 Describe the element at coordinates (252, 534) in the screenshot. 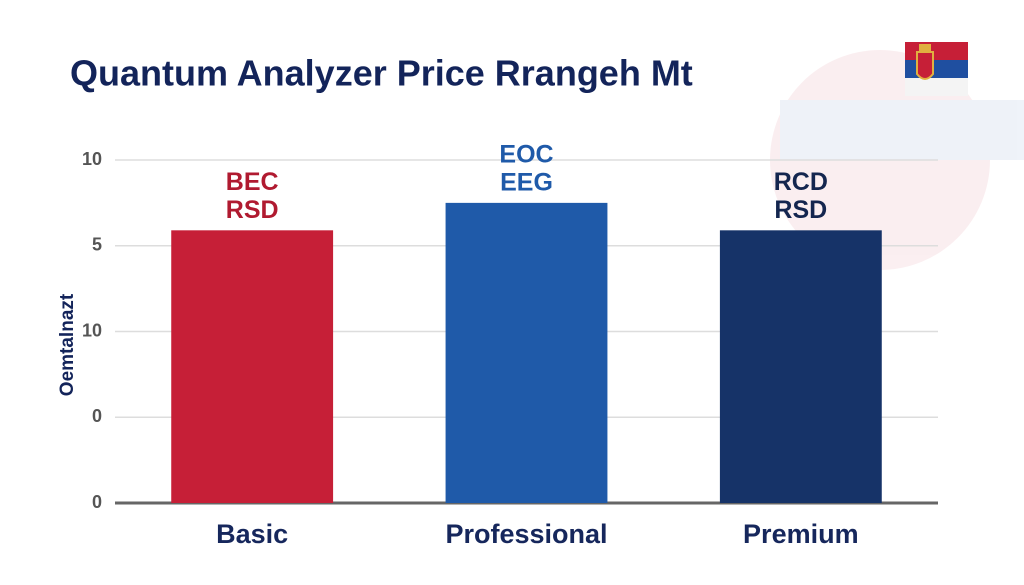

I see `x-tick-label: Basic` at that location.